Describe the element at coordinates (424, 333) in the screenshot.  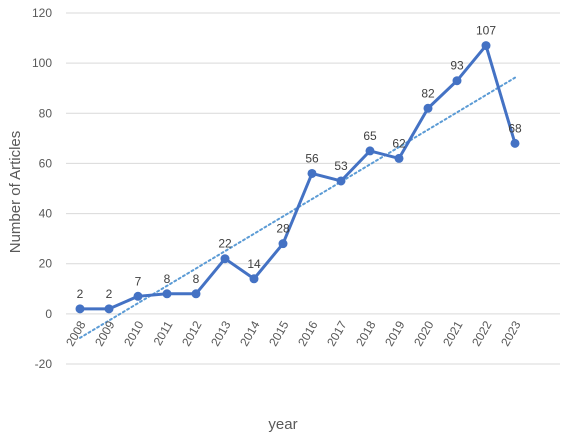
I see `x-tick-2020: 2020` at that location.